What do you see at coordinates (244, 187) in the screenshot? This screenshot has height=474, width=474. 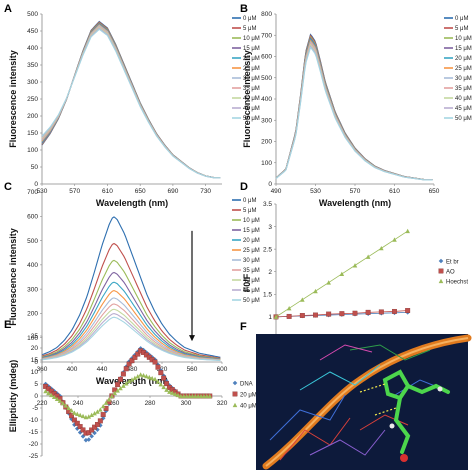 I see `panel-letter: D` at bounding box center [244, 187].